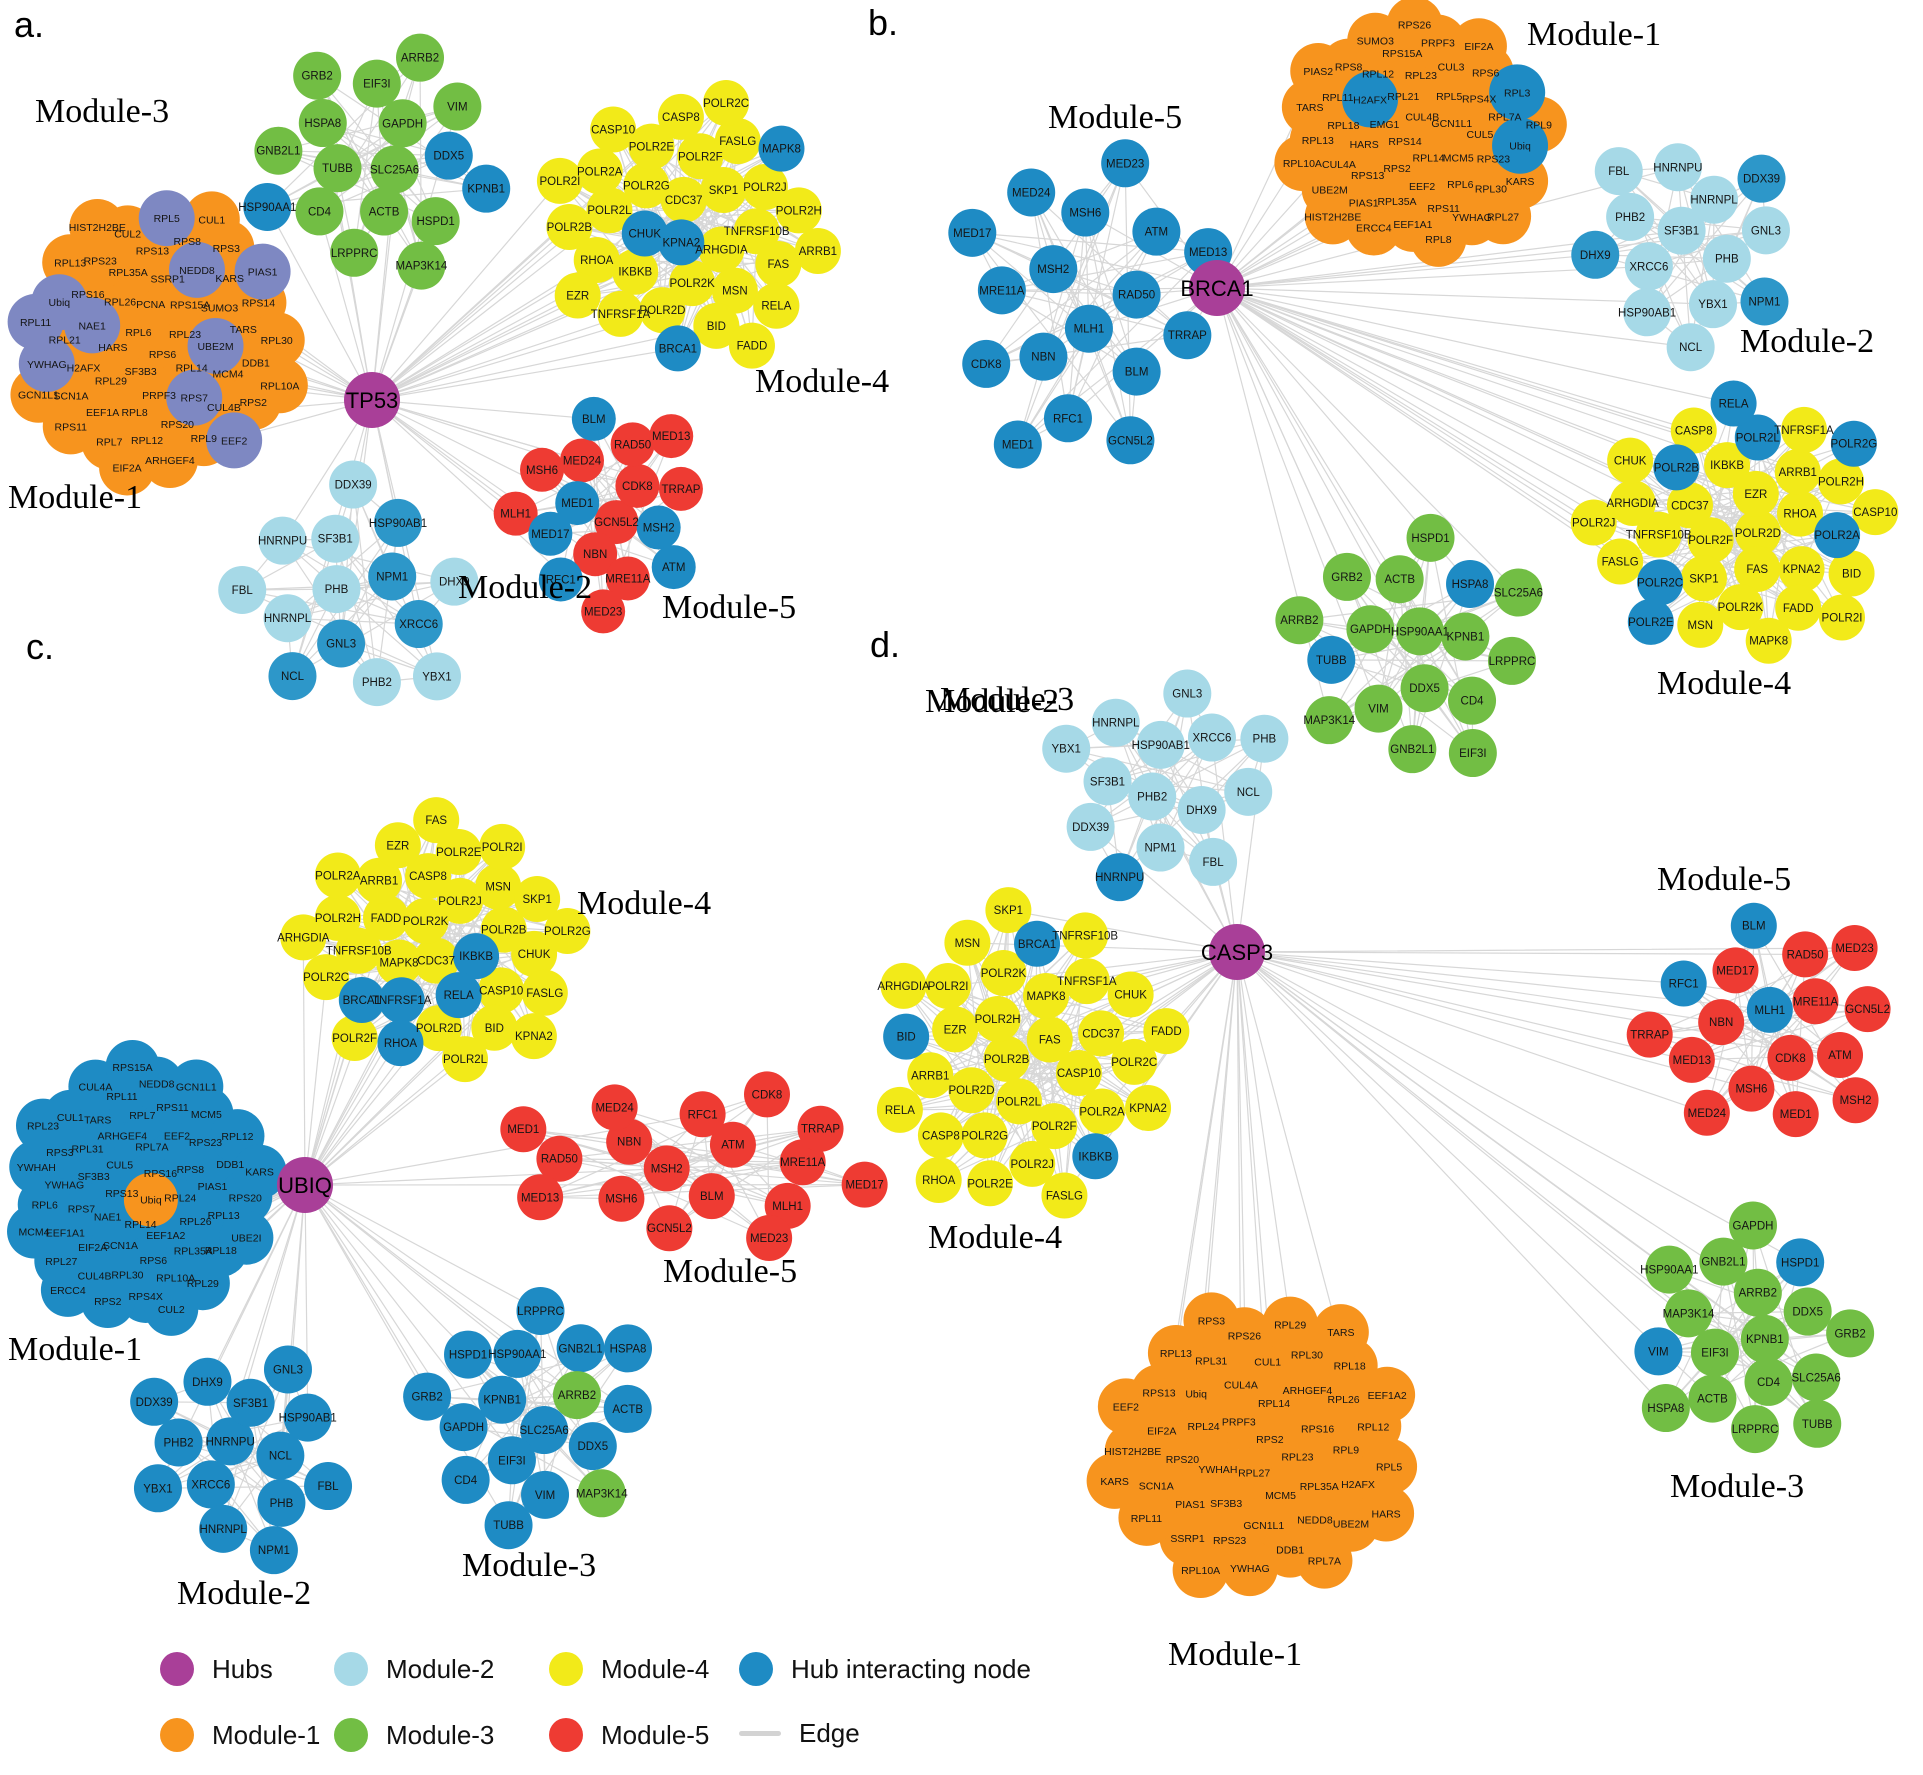 This screenshot has height=1775, width=1923. I want to click on node-label: RPS11, so click(1443, 209).